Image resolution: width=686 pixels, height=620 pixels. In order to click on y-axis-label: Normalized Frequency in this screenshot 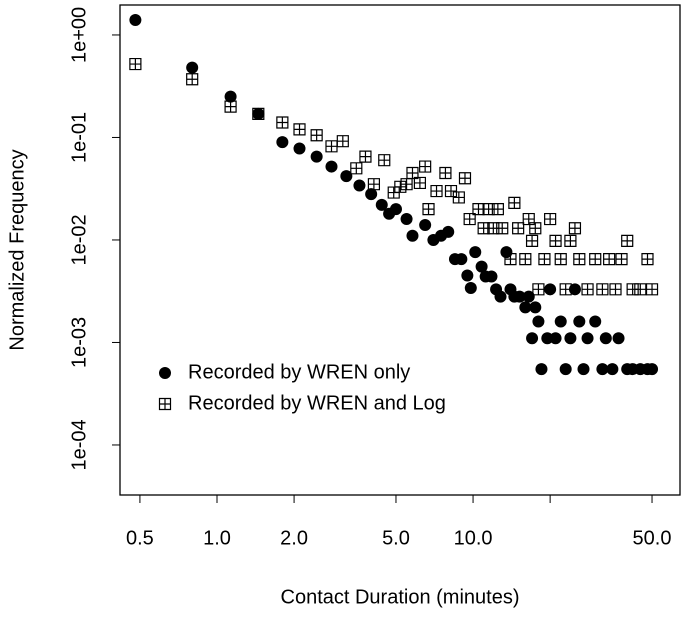, I will do `click(17, 249)`.